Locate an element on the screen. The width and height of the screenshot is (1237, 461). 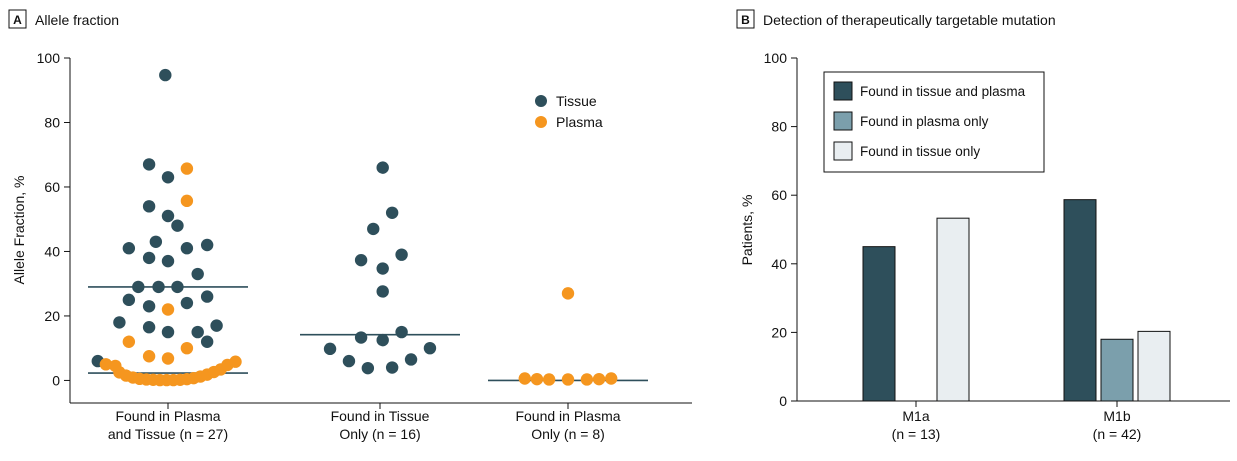
panel-a-letter: A is located at coordinates (17, 20).